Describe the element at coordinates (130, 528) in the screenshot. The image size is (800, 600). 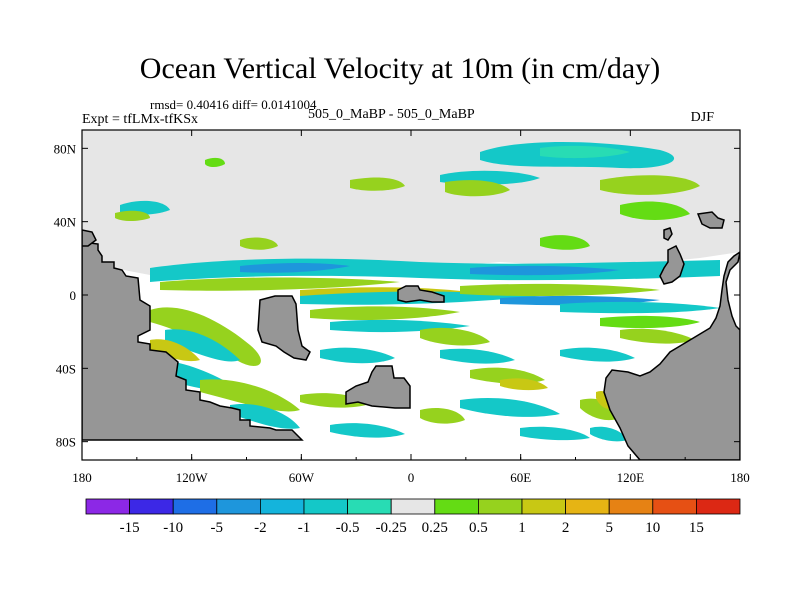
I see `colorbar-label: -15` at that location.